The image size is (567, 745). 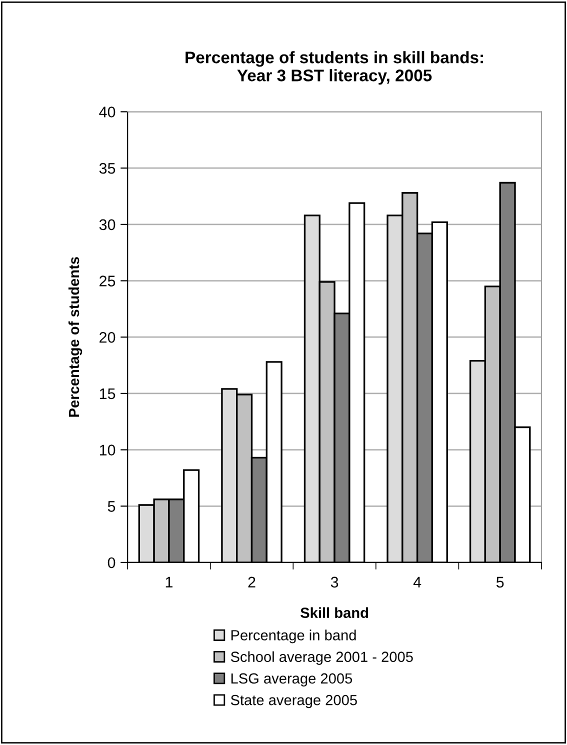 I want to click on x-tick-label: 2, so click(x=252, y=582).